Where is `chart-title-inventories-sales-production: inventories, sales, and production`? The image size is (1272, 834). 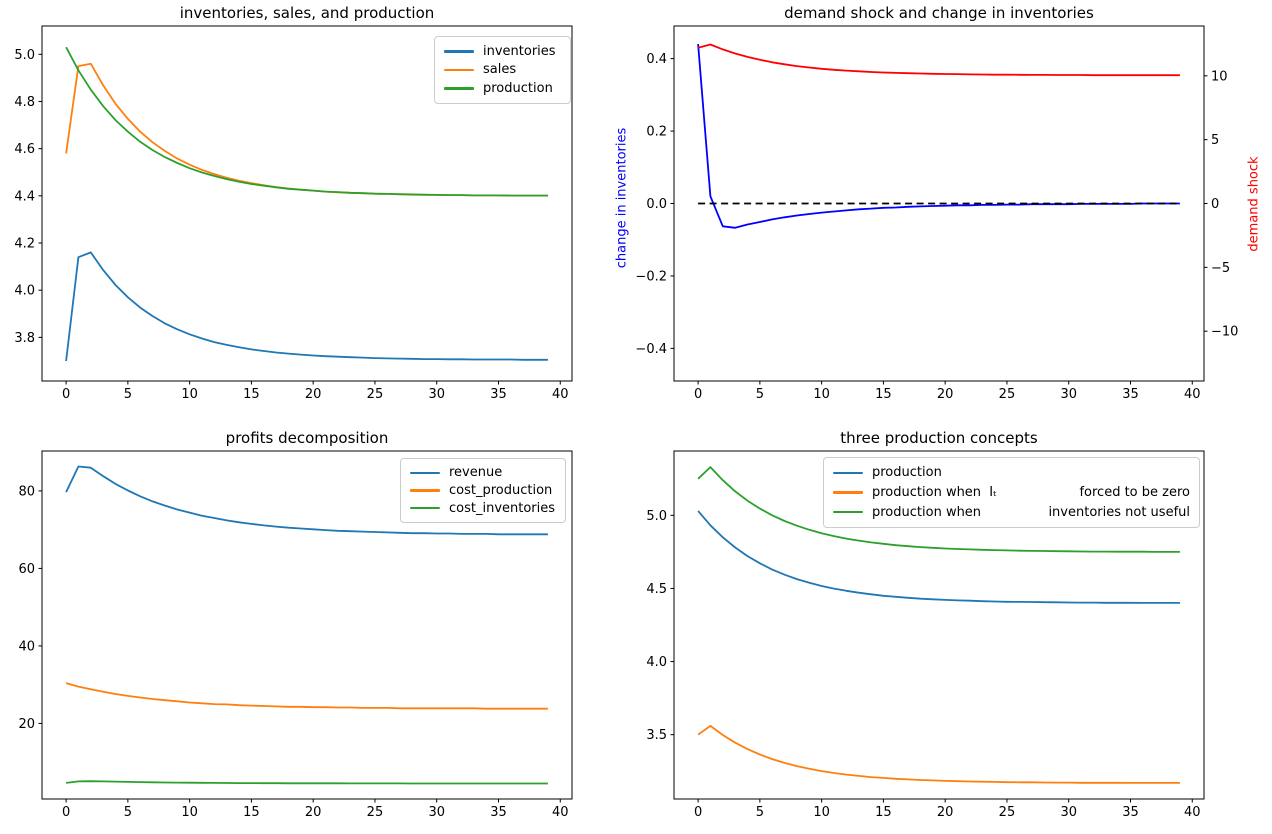 chart-title-inventories-sales-production: inventories, sales, and production is located at coordinates (307, 13).